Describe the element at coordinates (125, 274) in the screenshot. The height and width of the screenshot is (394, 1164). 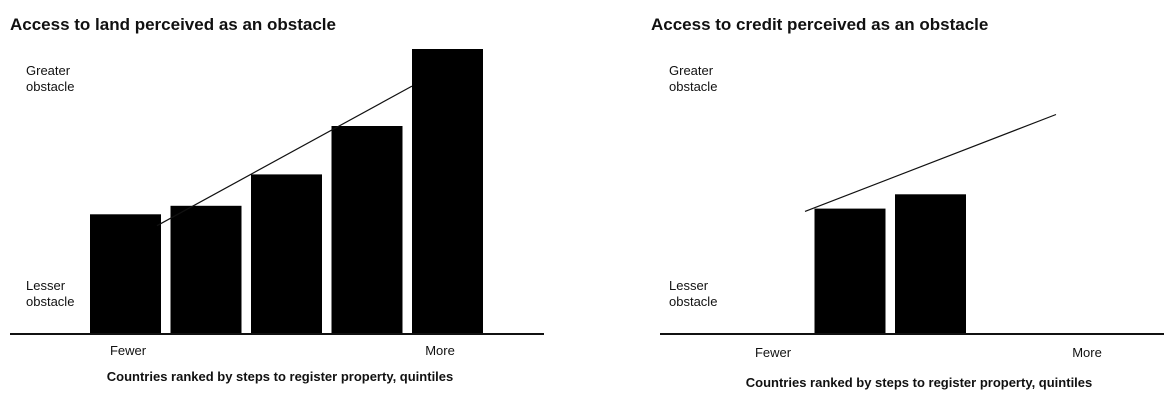
I see `bar-q1` at that location.